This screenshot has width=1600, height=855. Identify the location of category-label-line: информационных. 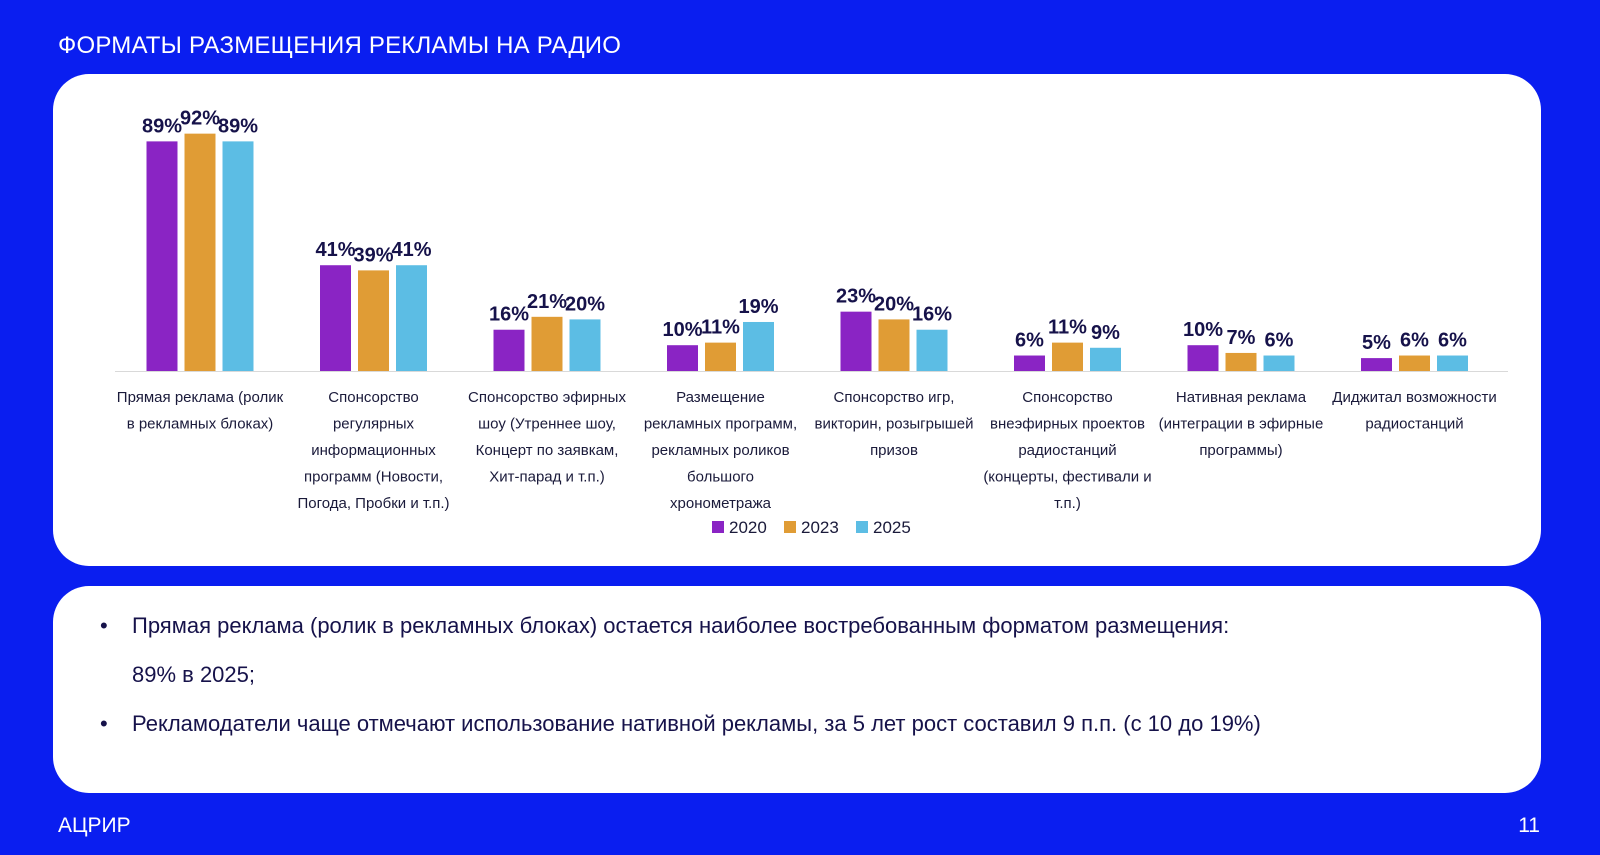
(373, 450).